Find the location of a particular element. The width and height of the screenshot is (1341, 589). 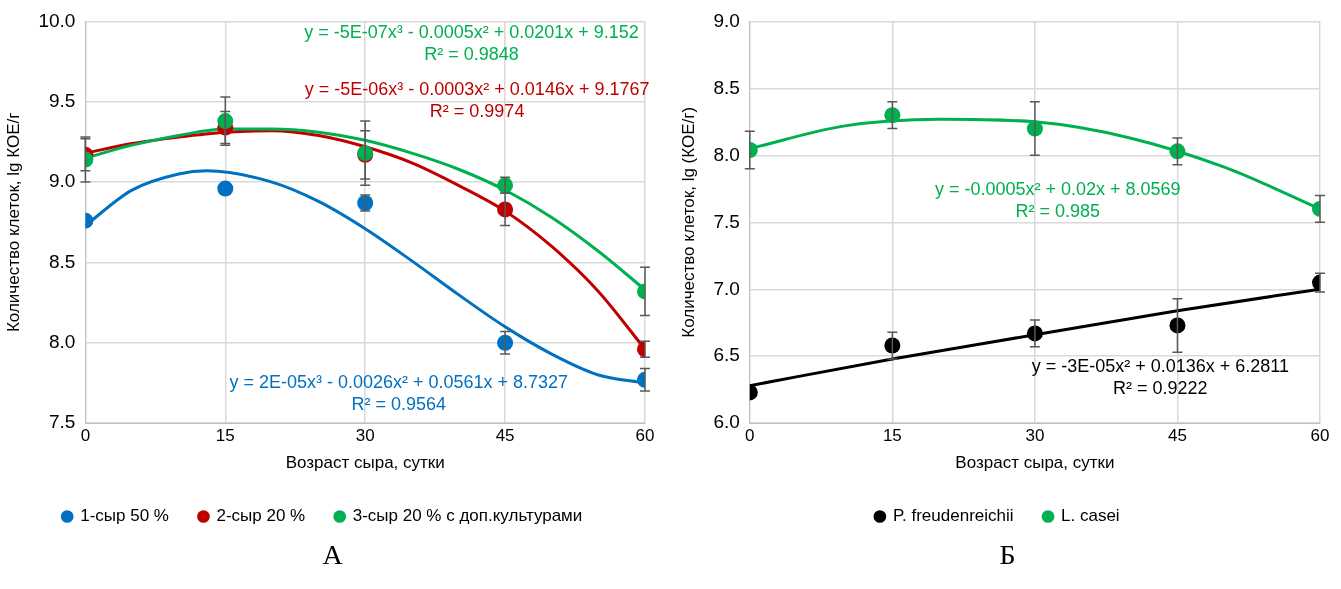

legend-label: 3-сыр 20 % с доп.культурами is located at coordinates (467, 516).